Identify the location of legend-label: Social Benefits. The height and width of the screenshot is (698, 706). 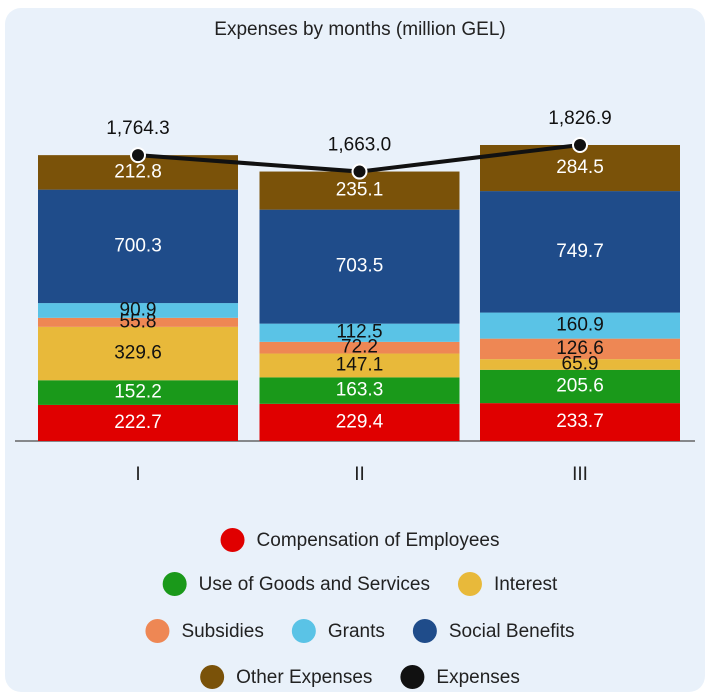
(512, 631).